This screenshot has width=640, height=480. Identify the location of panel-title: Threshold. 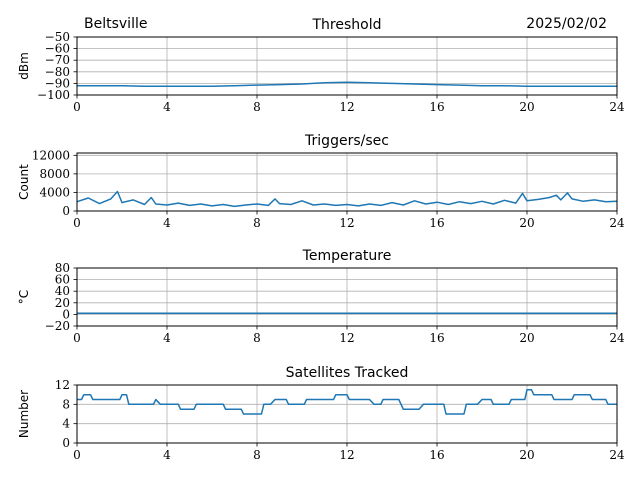
(347, 25).